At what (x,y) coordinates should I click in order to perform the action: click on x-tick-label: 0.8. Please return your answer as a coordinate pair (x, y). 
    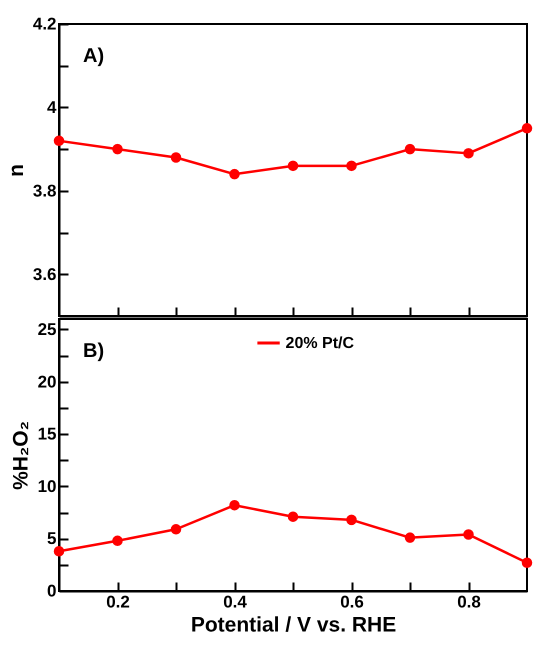
    Looking at the image, I should click on (469, 602).